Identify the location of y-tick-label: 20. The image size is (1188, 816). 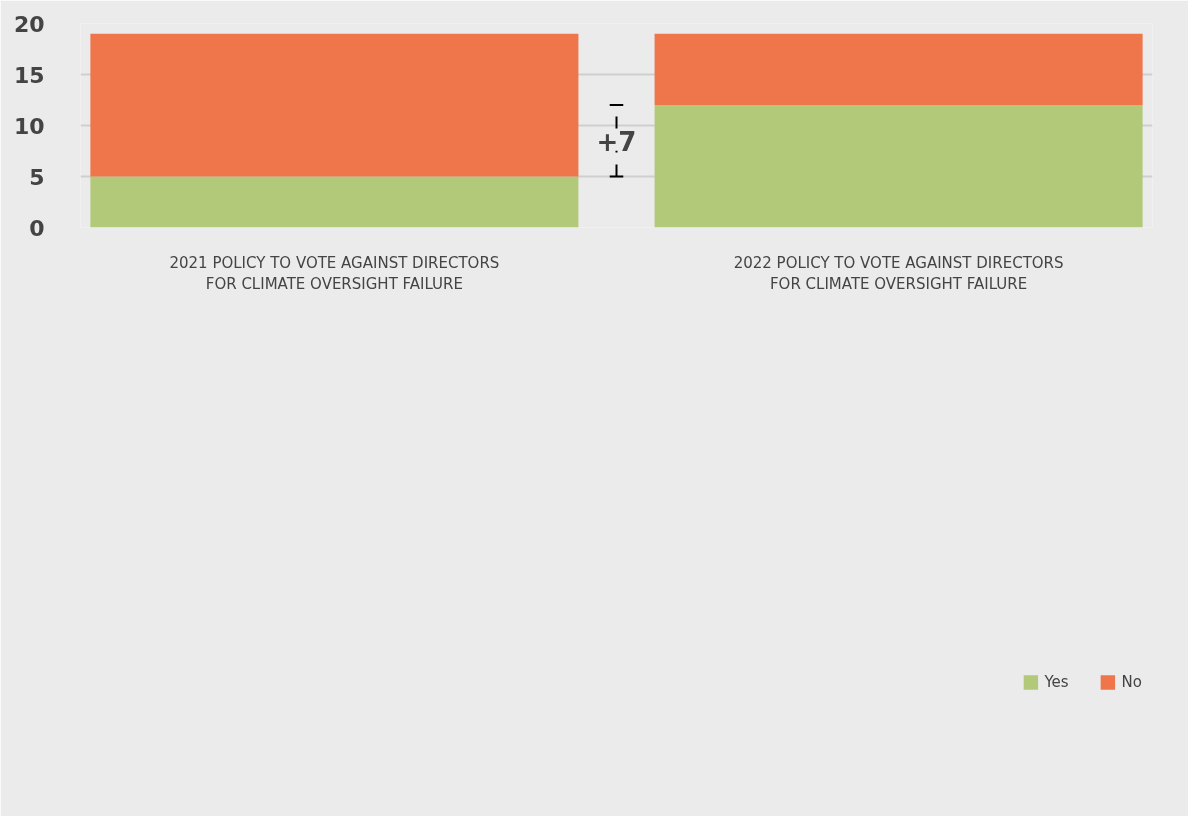
(29, 24).